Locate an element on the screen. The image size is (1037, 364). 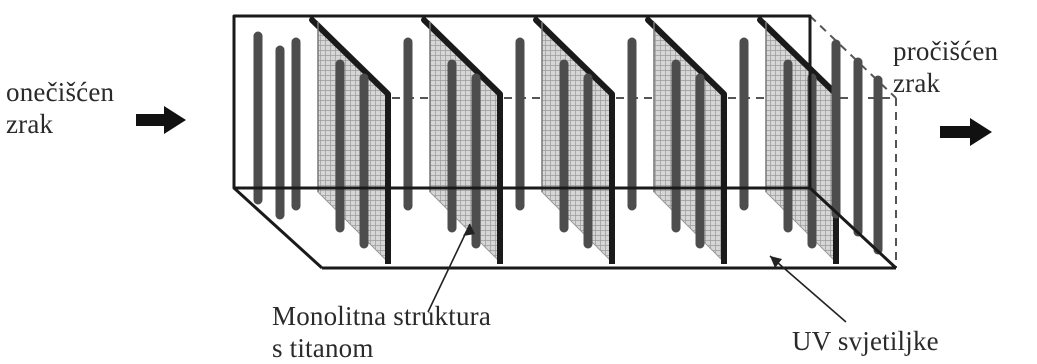
inlet-label-line-1: onečišćen is located at coordinates (60, 92).